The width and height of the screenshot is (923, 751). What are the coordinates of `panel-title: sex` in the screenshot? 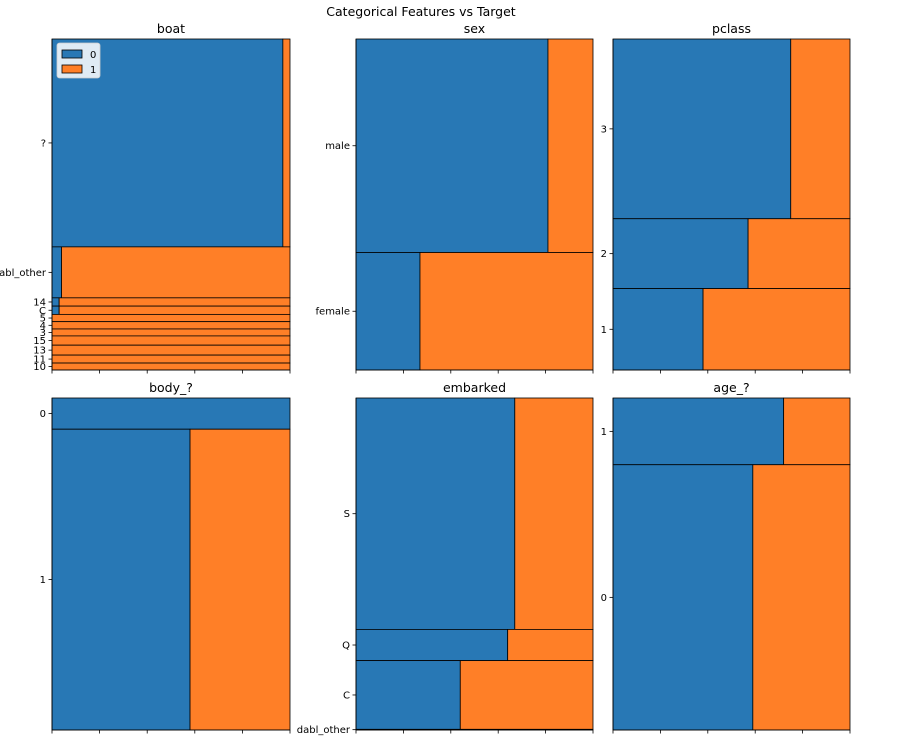 It's located at (474, 28).